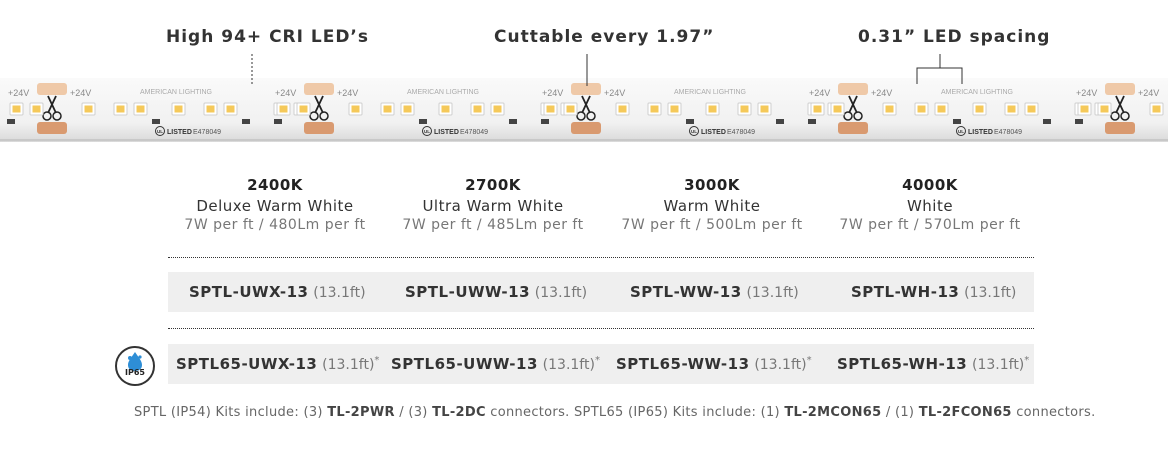 The width and height of the screenshot is (1168, 462). Describe the element at coordinates (902, 364) in the screenshot. I see `product-code: SPTL65-WH-13` at that location.